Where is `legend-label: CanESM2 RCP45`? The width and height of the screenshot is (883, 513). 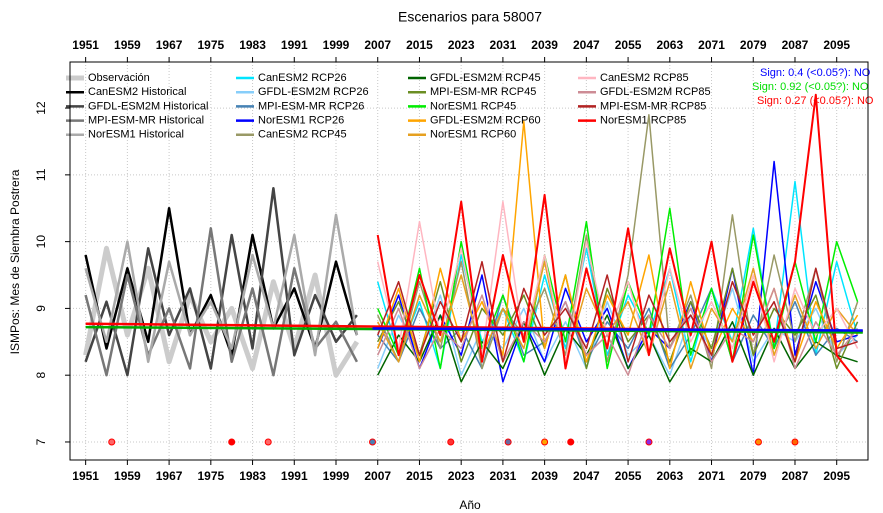
legend-label: CanESM2 RCP45 is located at coordinates (302, 135).